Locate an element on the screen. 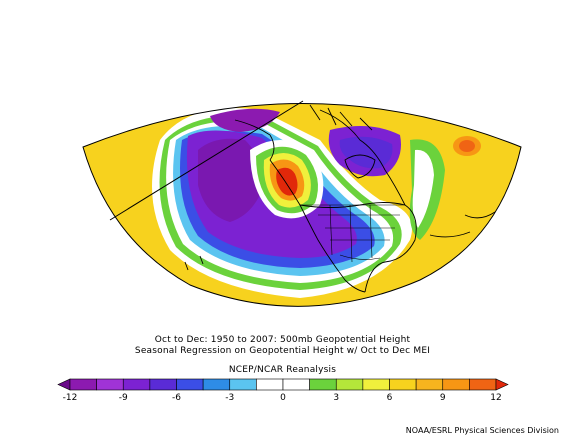  colorbar-tick-label: 6 is located at coordinates (390, 398).